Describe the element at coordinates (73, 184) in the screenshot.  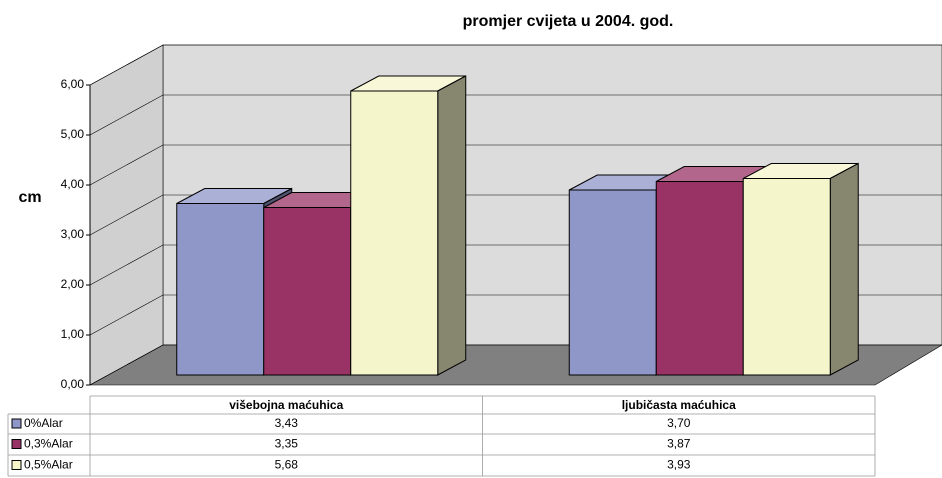
I see `y-tick-label: 4,00` at that location.